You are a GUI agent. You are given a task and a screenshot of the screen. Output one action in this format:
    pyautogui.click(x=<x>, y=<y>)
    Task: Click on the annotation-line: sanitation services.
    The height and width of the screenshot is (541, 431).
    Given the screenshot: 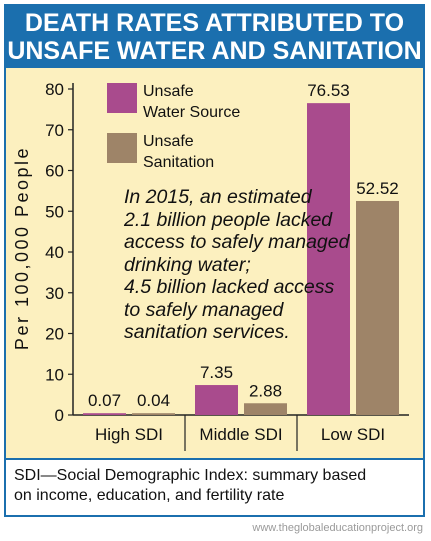 What is the action you would take?
    pyautogui.click(x=207, y=332)
    